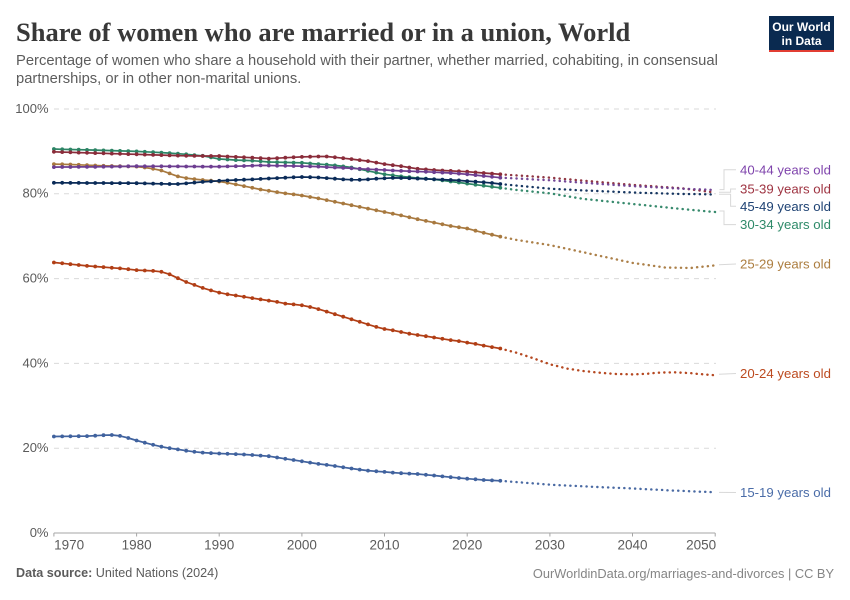 The image size is (850, 600). I want to click on svg-text: 35-39 years old, so click(785, 189).